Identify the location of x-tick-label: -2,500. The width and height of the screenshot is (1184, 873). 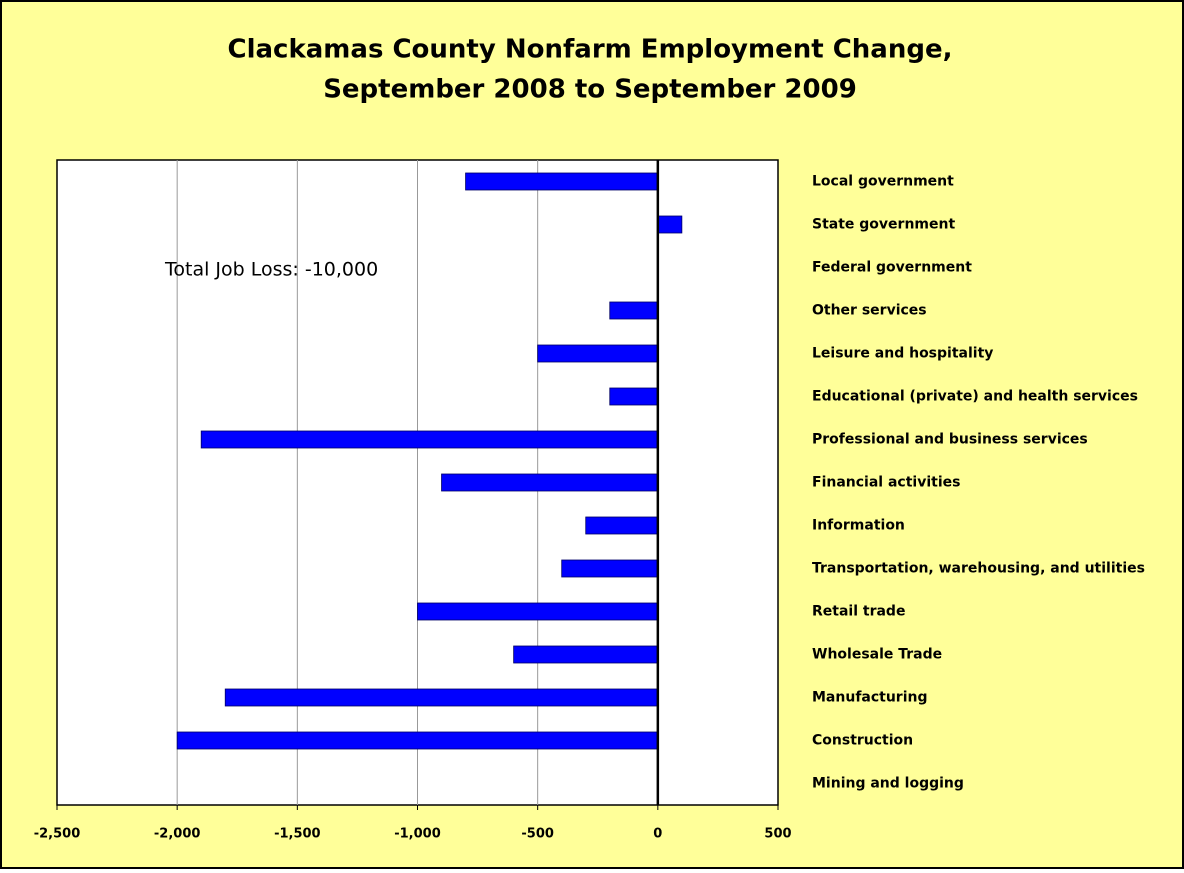
(57, 834).